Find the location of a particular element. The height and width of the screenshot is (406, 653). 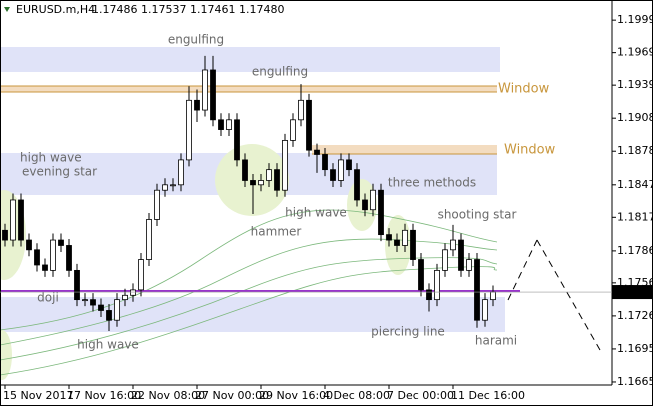

annotation: Window is located at coordinates (530, 150).